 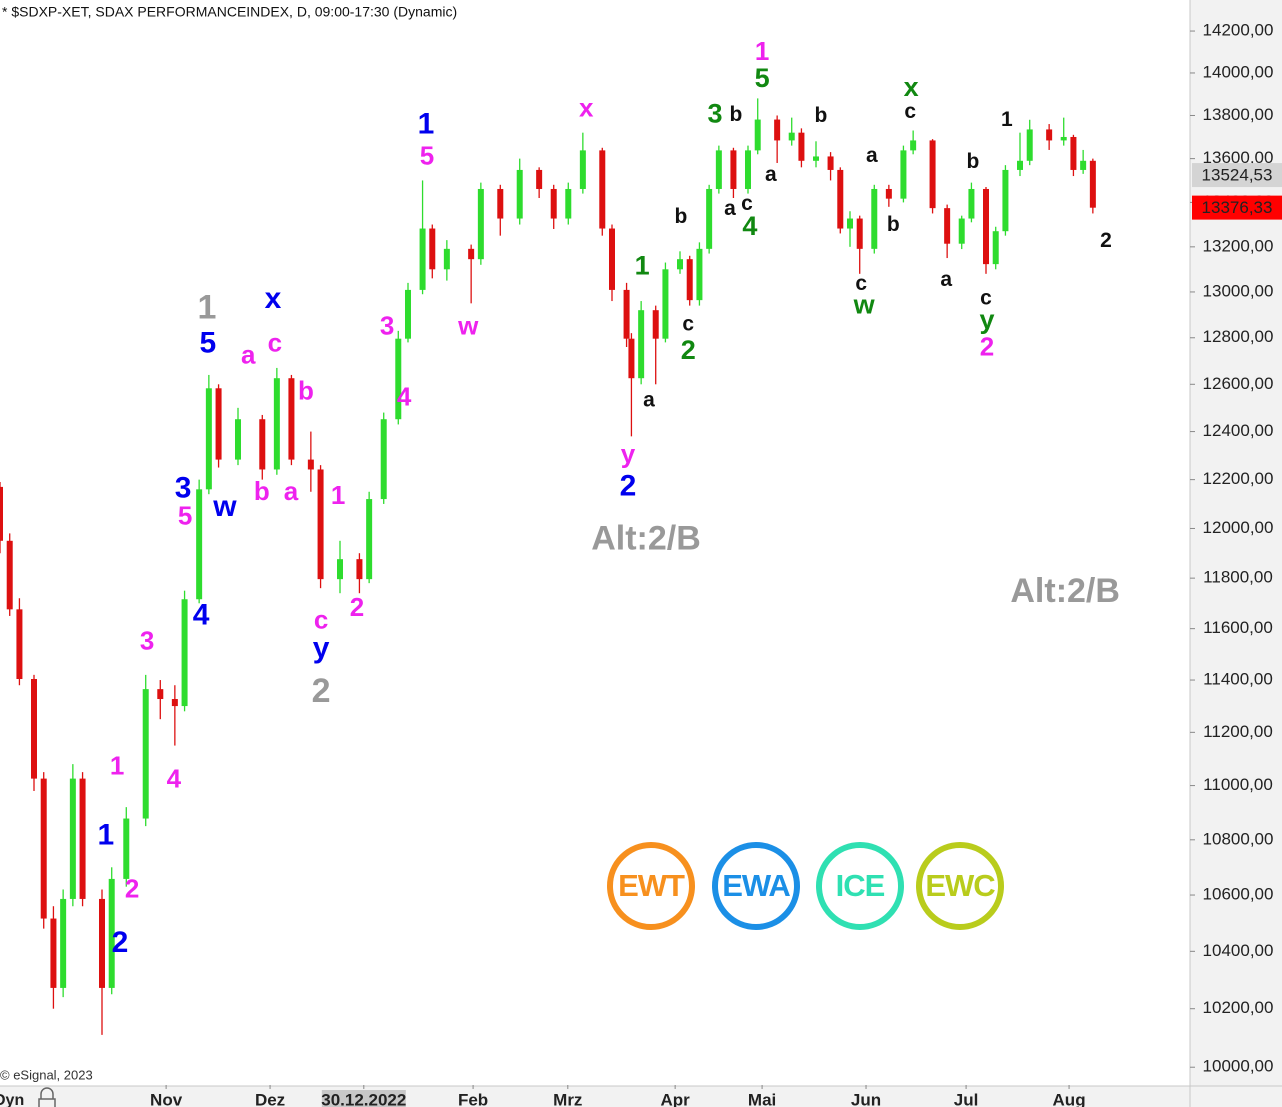 What do you see at coordinates (473, 1098) in the screenshot?
I see `x-tick-label: Feb` at bounding box center [473, 1098].